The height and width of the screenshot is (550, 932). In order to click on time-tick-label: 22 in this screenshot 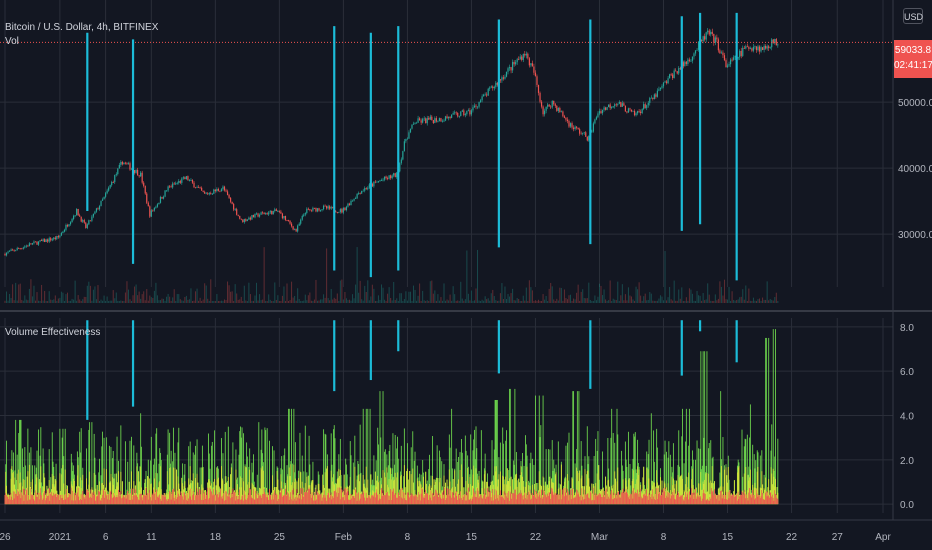, I will do `click(536, 537)`.